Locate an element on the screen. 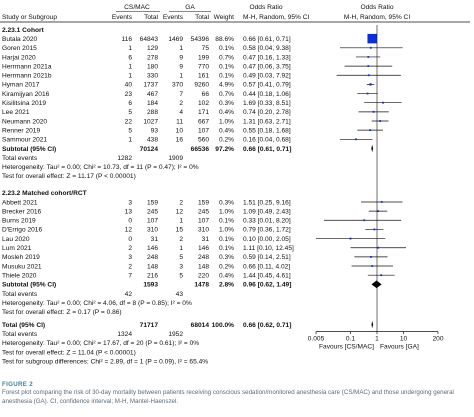 The width and height of the screenshot is (474, 417). study-name: Kisilitsina 2019 is located at coordinates (24, 103).